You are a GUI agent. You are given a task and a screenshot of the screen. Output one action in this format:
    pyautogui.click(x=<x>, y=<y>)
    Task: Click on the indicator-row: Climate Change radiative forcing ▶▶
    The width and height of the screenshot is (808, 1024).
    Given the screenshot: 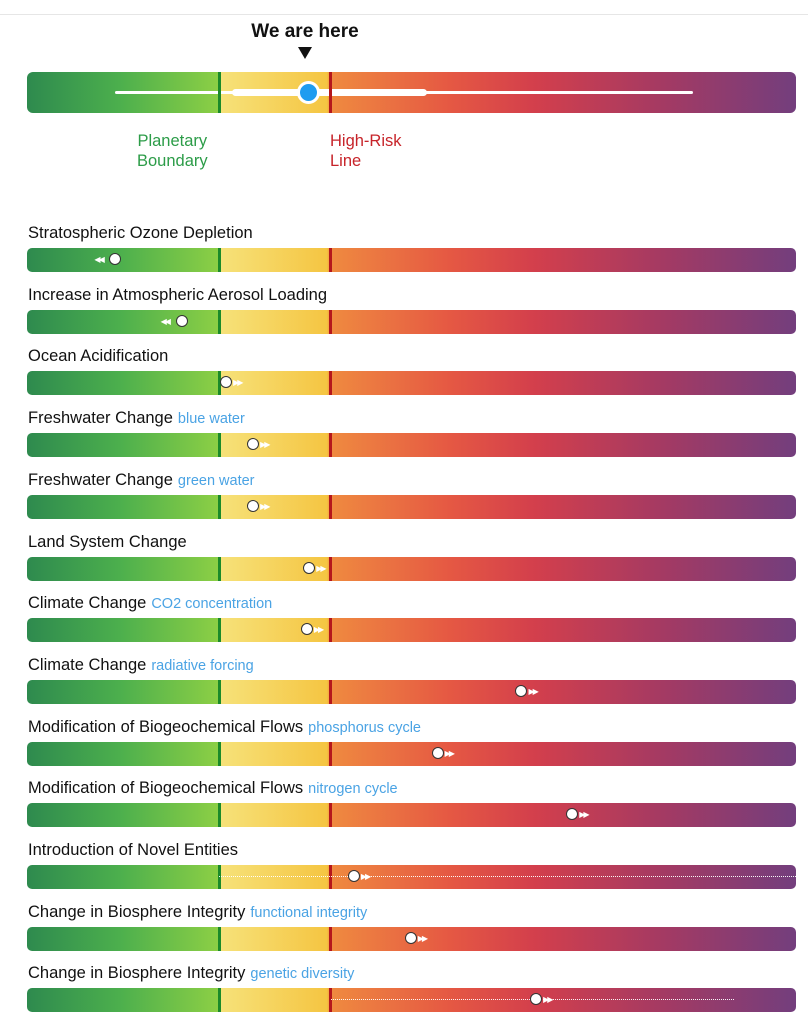 What is the action you would take?
    pyautogui.click(x=411, y=686)
    